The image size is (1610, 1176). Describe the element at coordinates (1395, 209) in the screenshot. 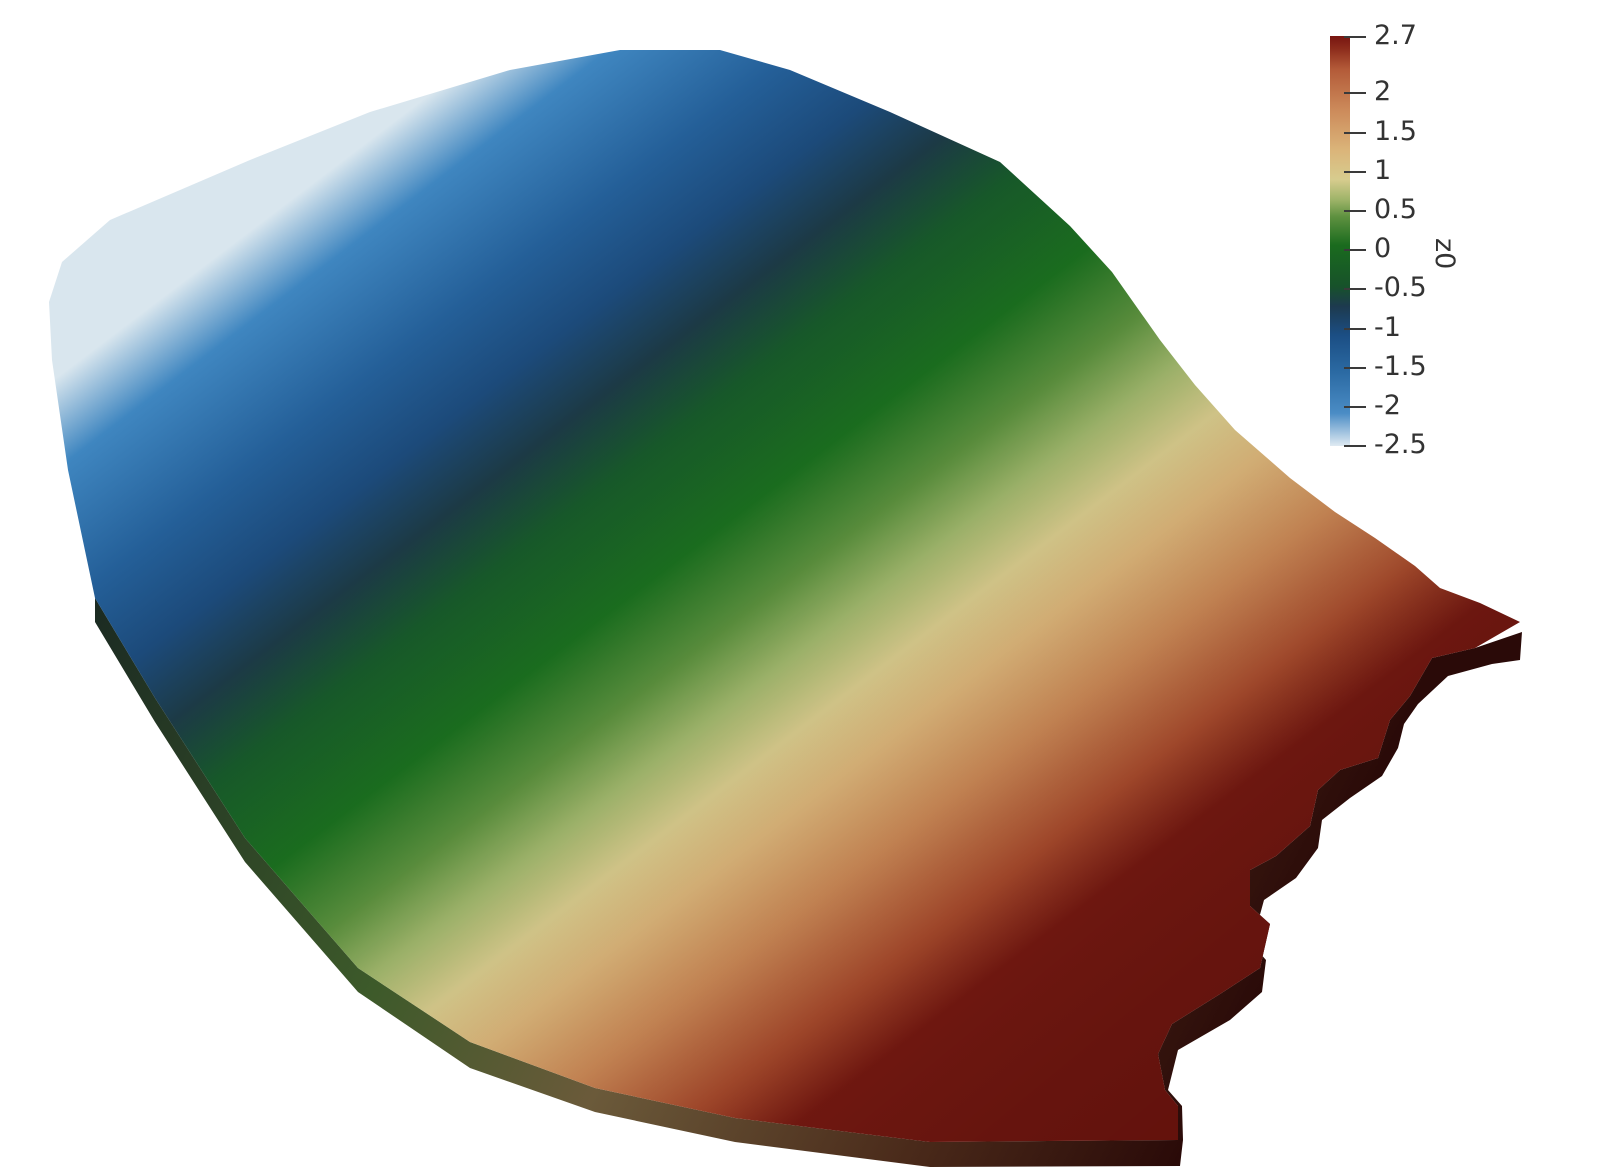

I see `colorbar-tick-label: 0.5` at that location.